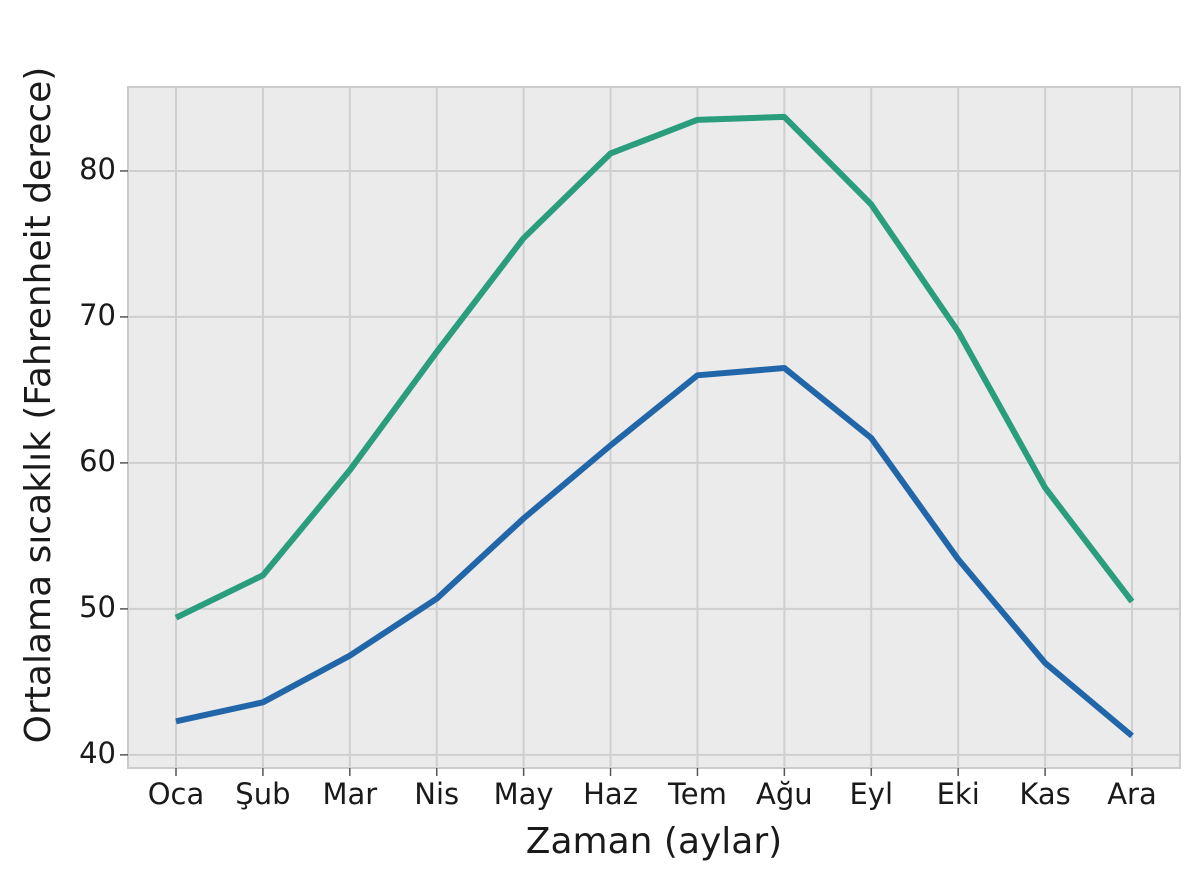 Image resolution: width=1200 pixels, height=880 pixels. I want to click on x-tick-label: Ara, so click(1132, 794).